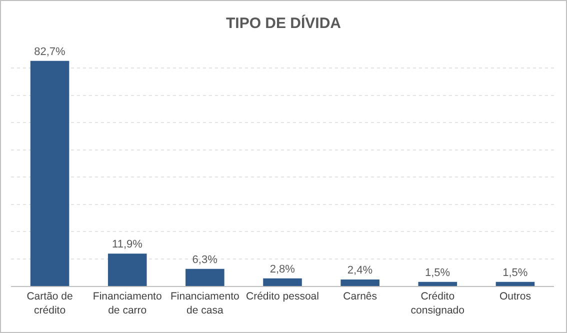  I want to click on data-label: 11,9%, so click(127, 244).